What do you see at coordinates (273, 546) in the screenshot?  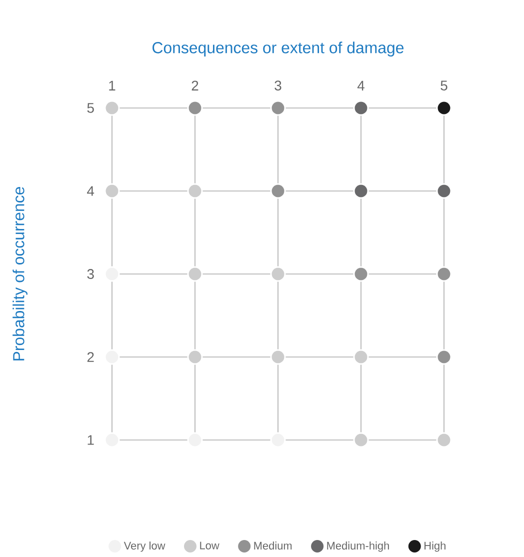 I see `legend-label: Medium` at bounding box center [273, 546].